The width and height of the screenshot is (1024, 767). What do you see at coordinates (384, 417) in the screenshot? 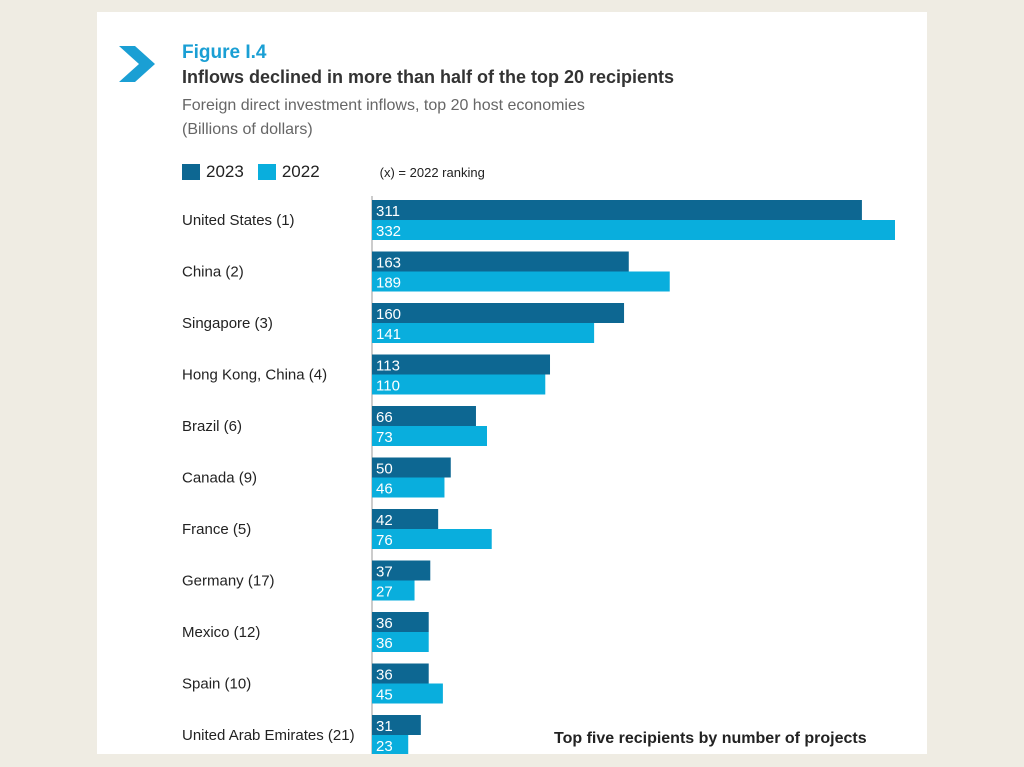
I see `bar-value-label: 66` at bounding box center [384, 417].